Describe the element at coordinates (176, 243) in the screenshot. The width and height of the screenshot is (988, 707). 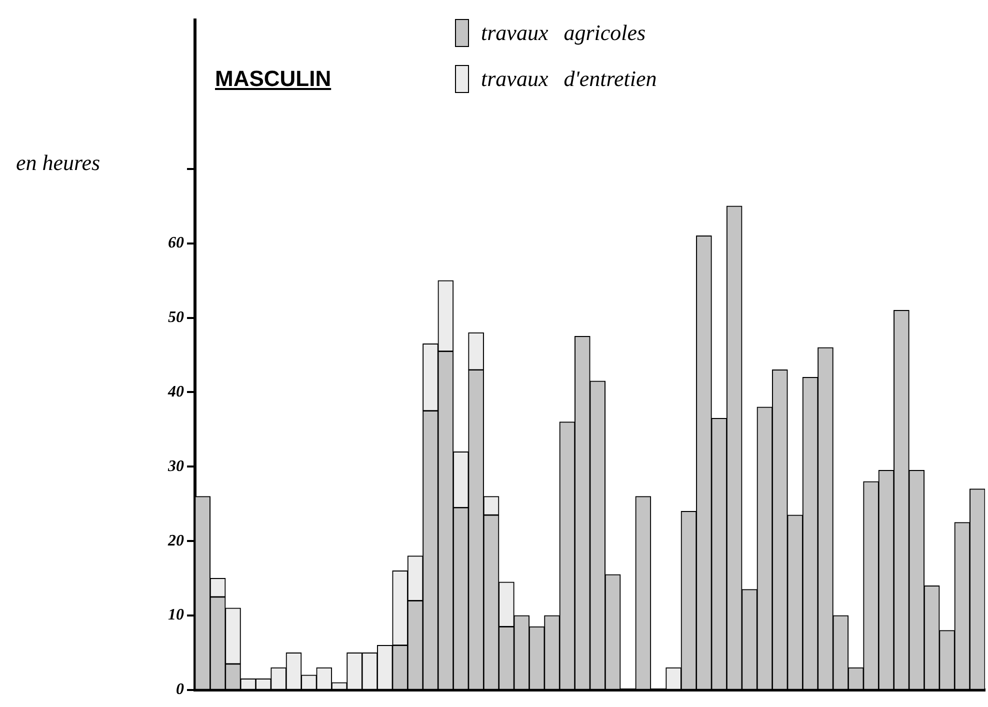
I see `y-tick-label: 60` at that location.